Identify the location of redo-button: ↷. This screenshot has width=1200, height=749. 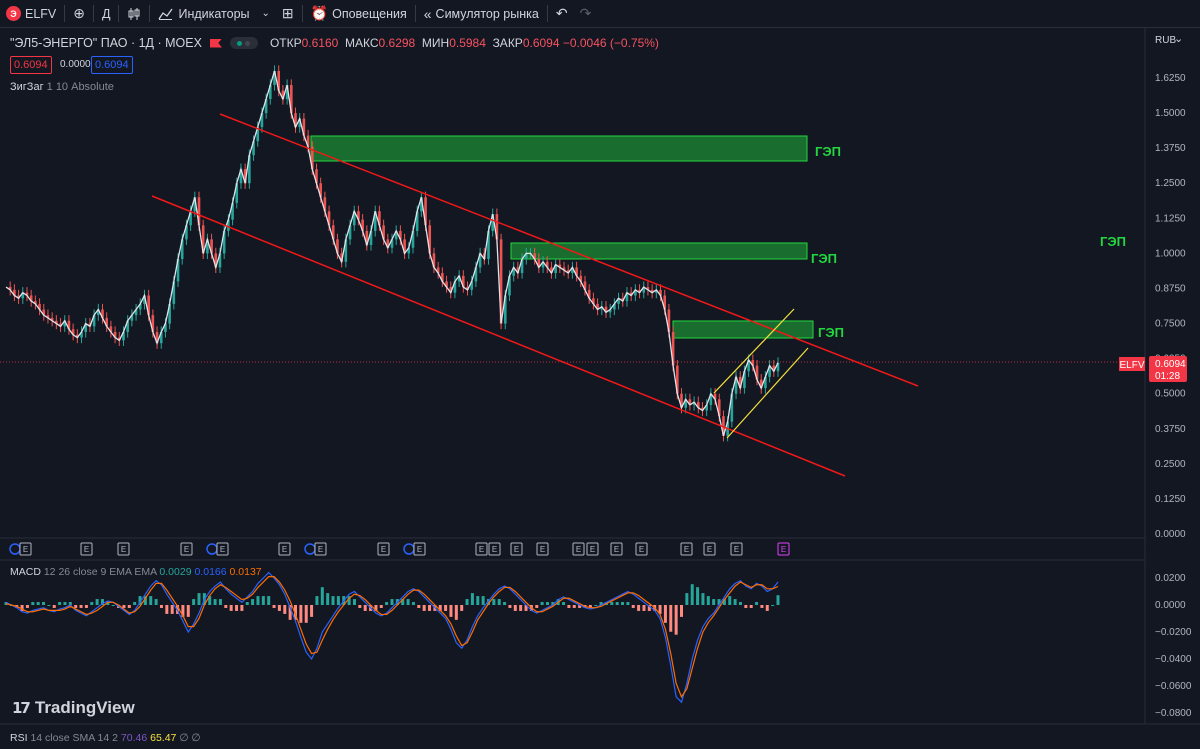
(586, 13).